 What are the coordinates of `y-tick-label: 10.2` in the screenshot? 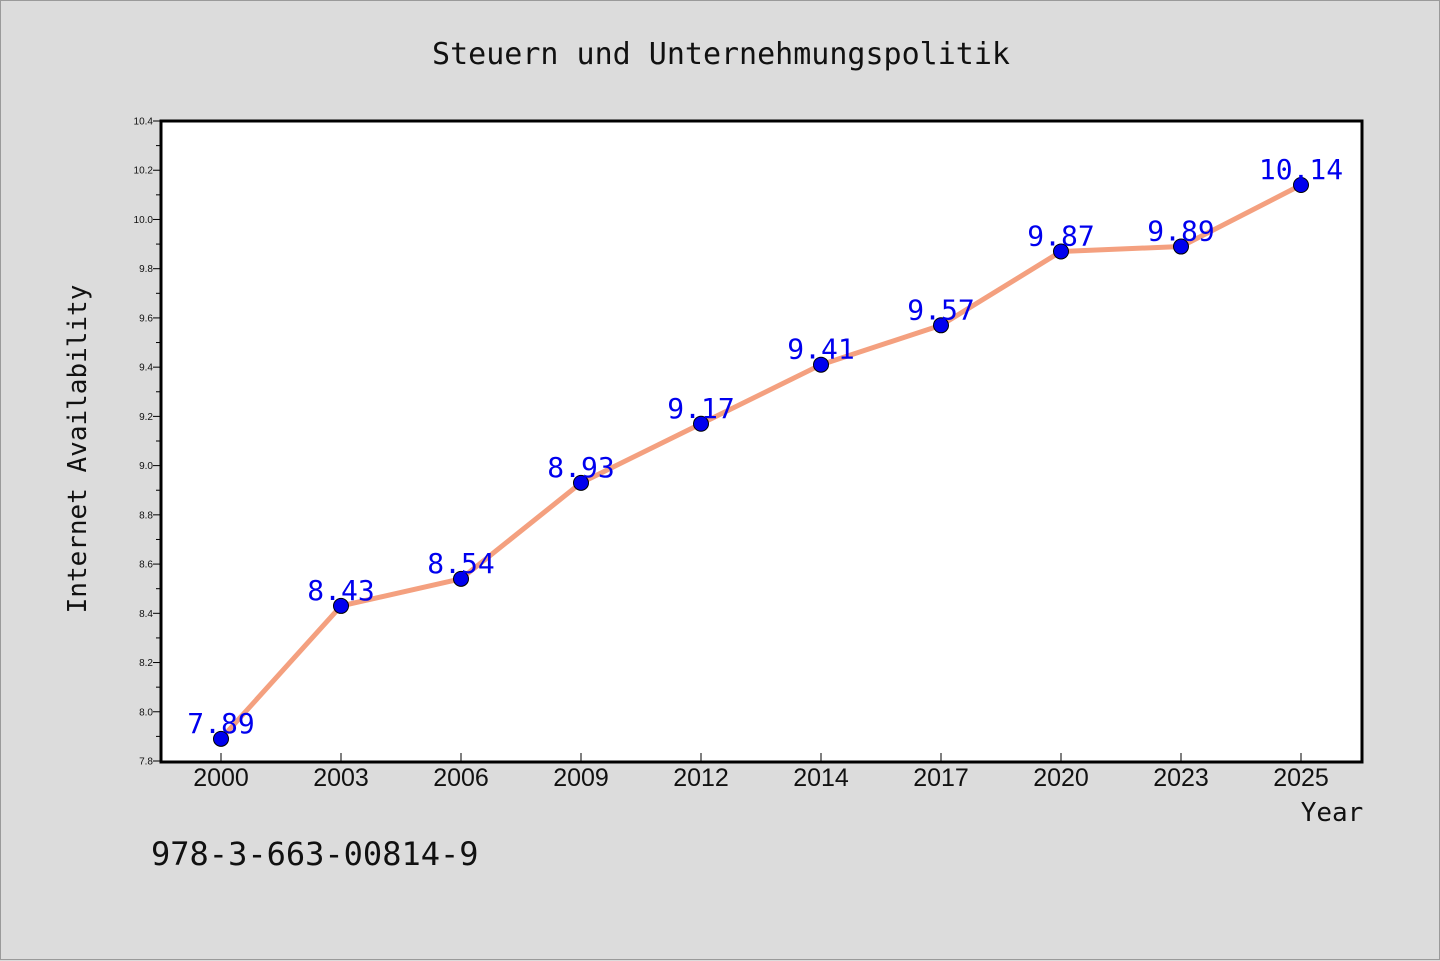 It's located at (144, 171).